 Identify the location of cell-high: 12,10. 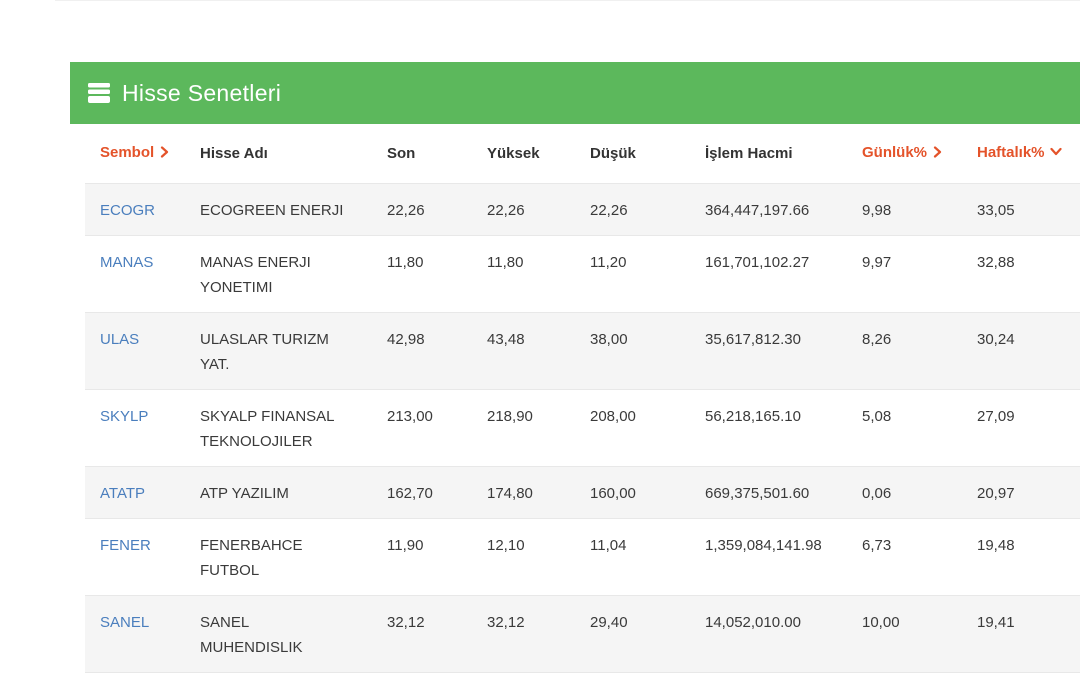
(506, 545).